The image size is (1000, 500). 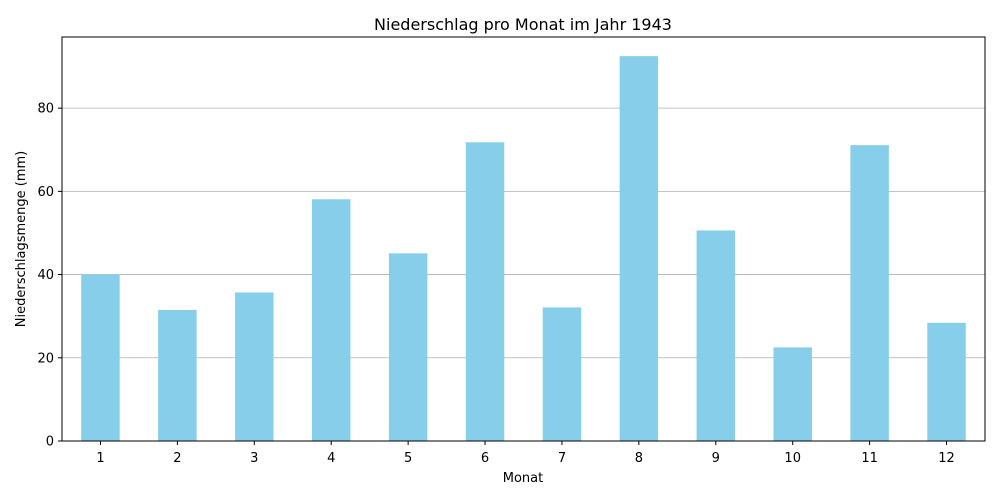 I want to click on x-tick-label: 10, so click(x=792, y=458).